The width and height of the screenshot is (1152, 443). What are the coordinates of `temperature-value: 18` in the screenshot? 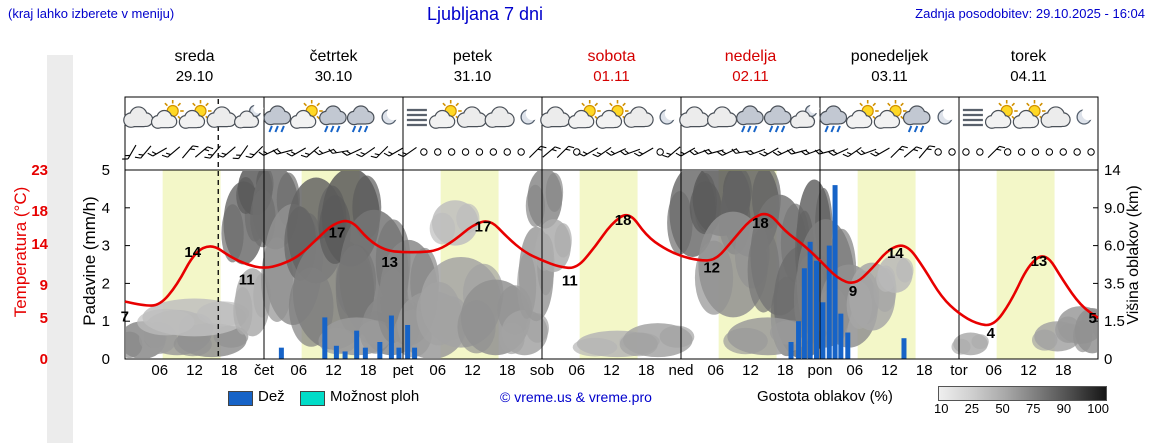 It's located at (623, 220).